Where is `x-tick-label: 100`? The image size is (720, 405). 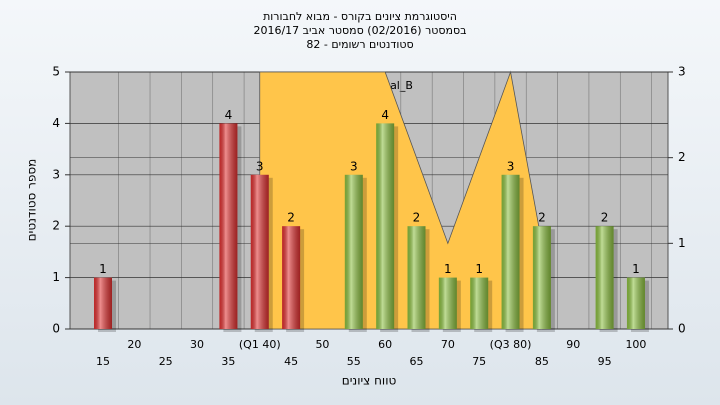
x-tick-label: 100 is located at coordinates (635, 344).